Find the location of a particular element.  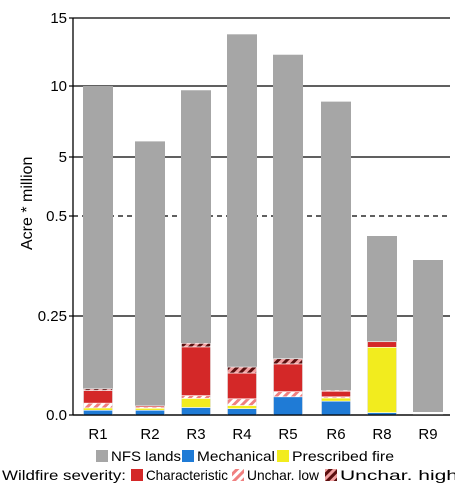

y-tick-label: 15 is located at coordinates (58, 18).